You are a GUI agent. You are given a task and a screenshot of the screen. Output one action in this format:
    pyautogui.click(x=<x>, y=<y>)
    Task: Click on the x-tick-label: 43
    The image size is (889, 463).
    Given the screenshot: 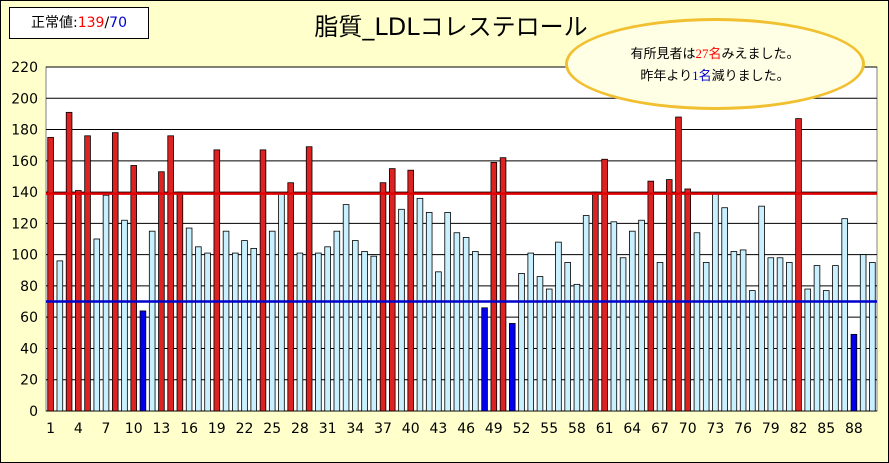 What is the action you would take?
    pyautogui.click(x=439, y=429)
    